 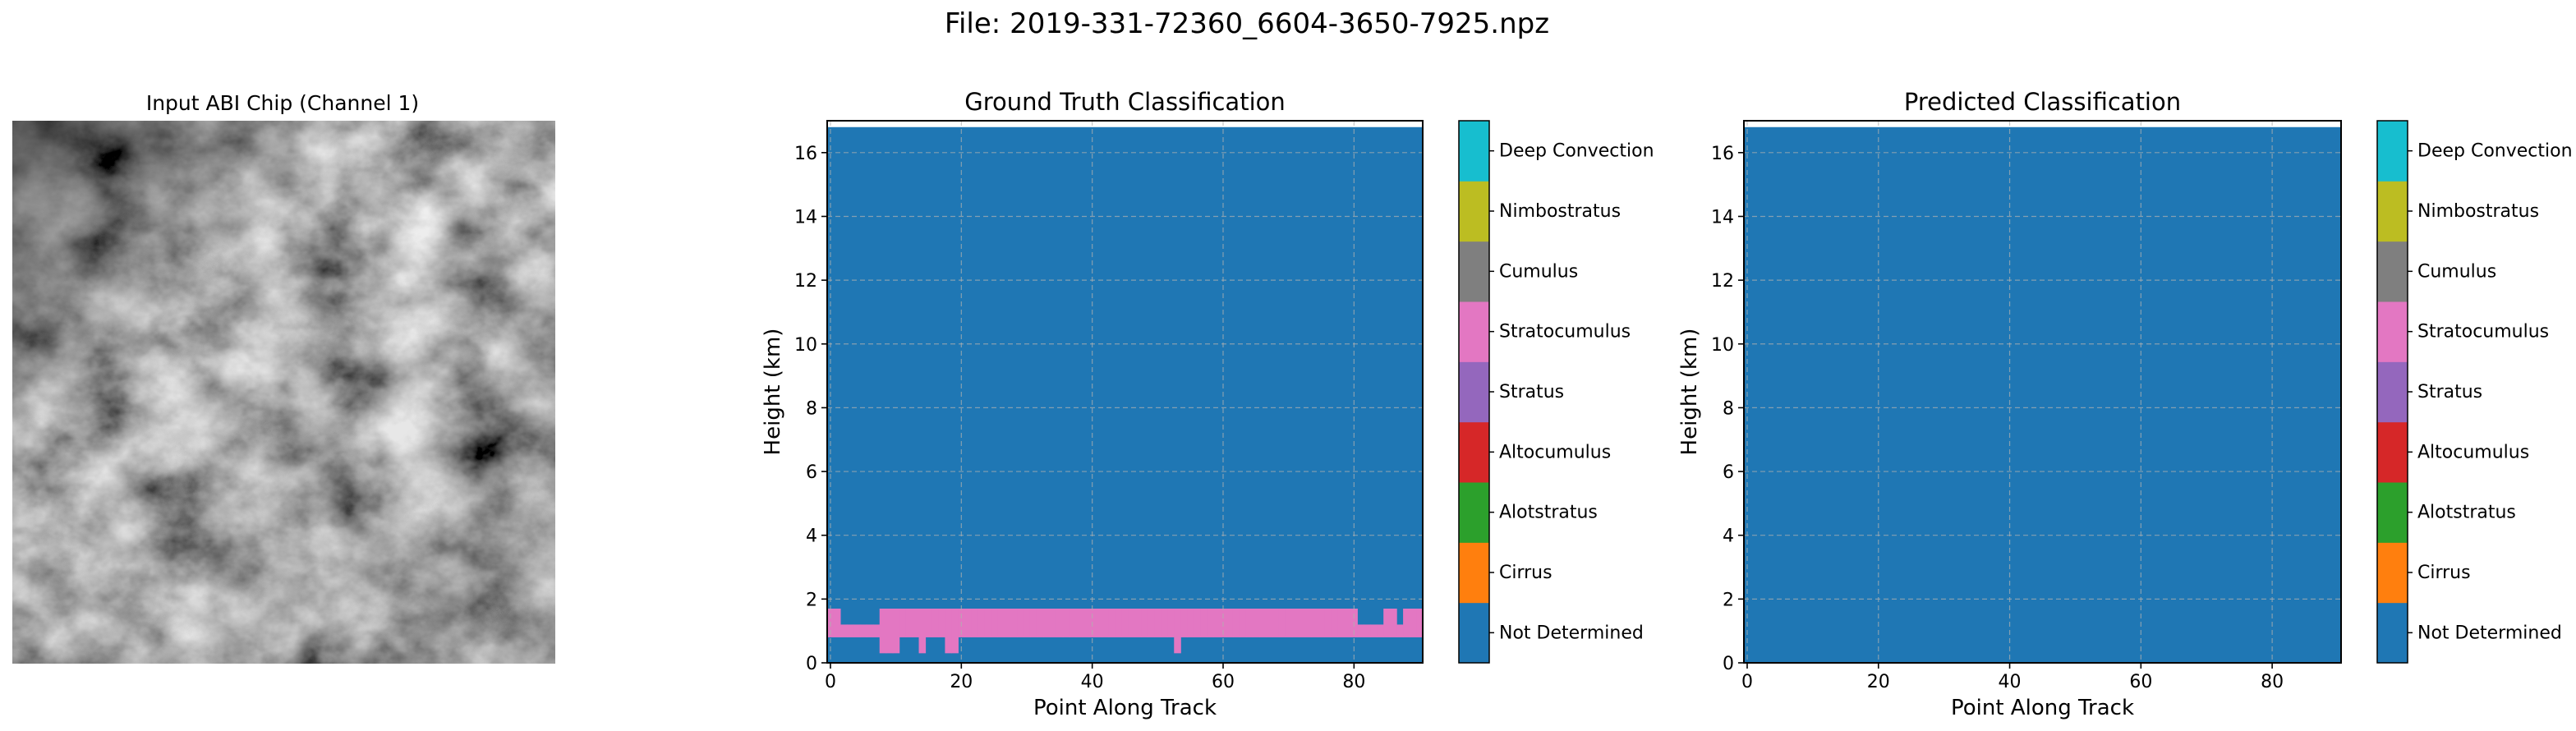 I want to click on chart-title: Predicted Classification, so click(x=2042, y=102).